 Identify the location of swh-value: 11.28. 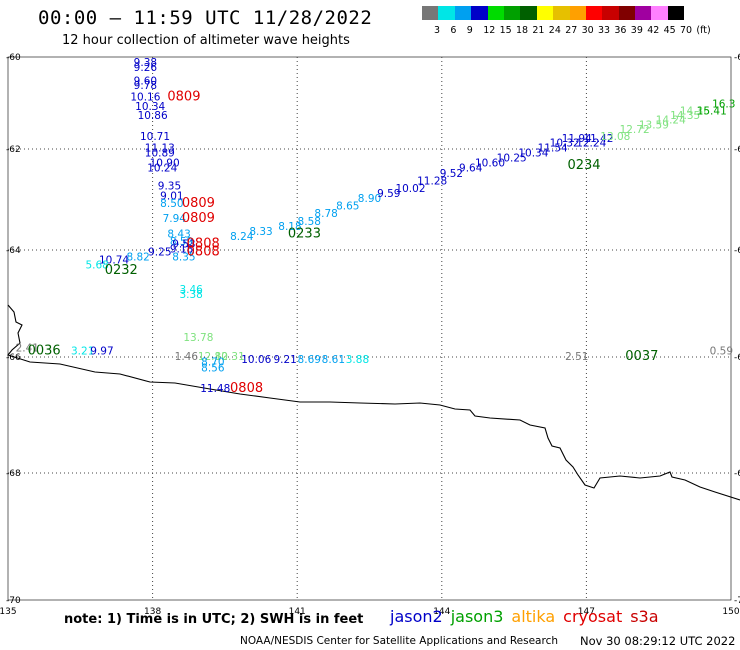
(432, 181).